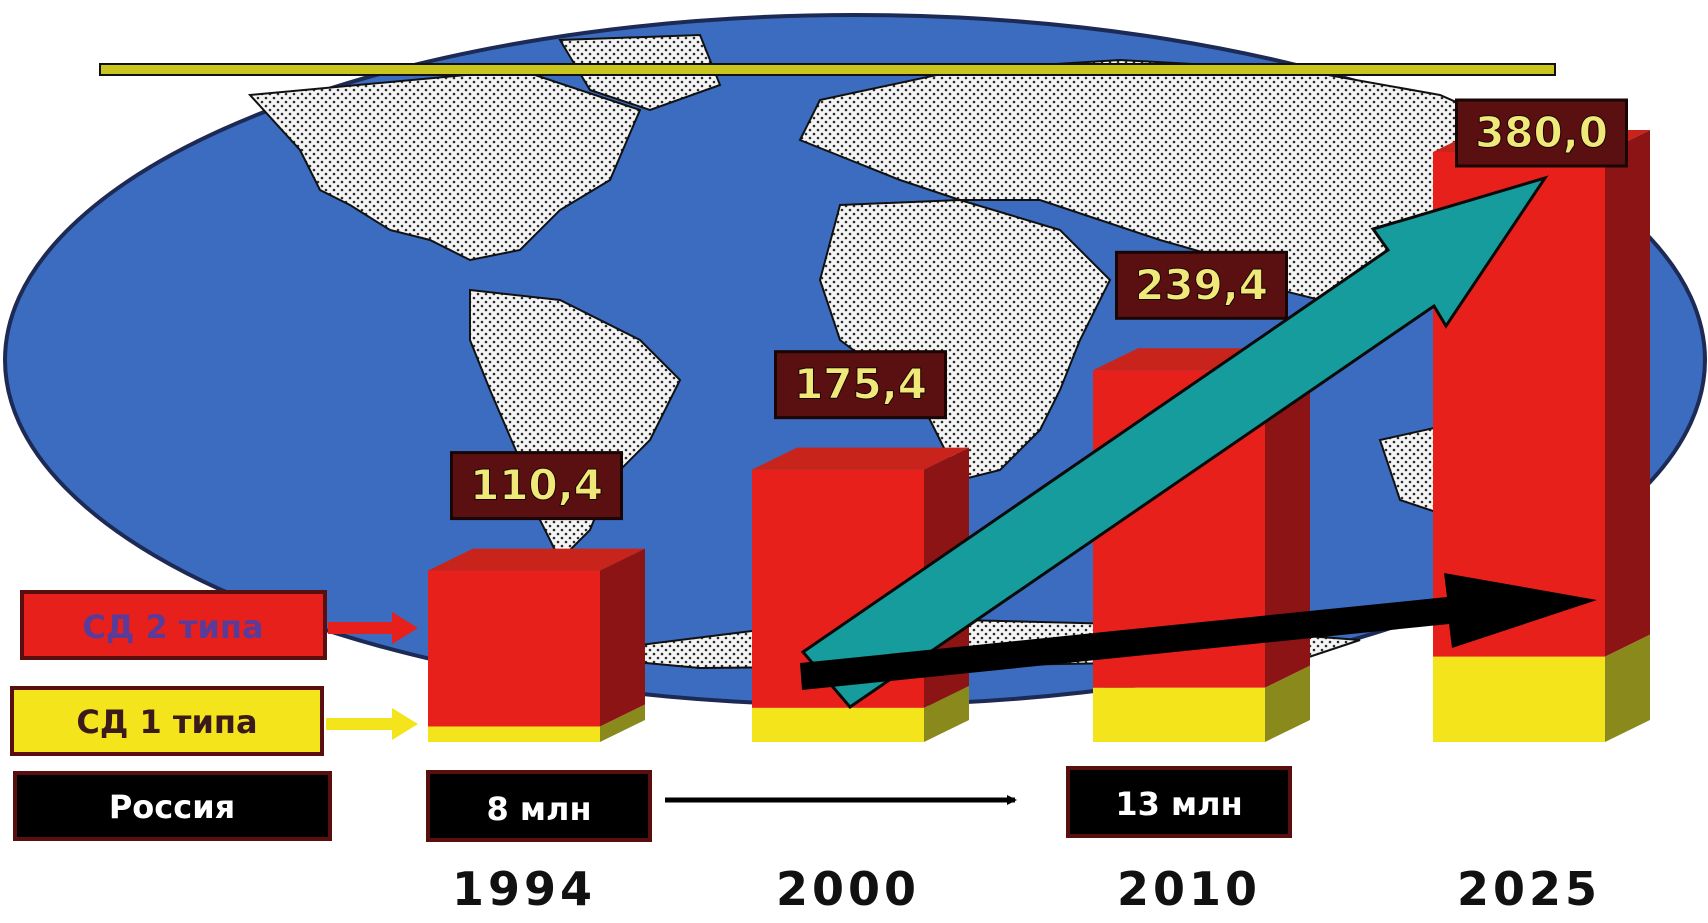  I want to click on bar-type2-side-1994, so click(622, 637).